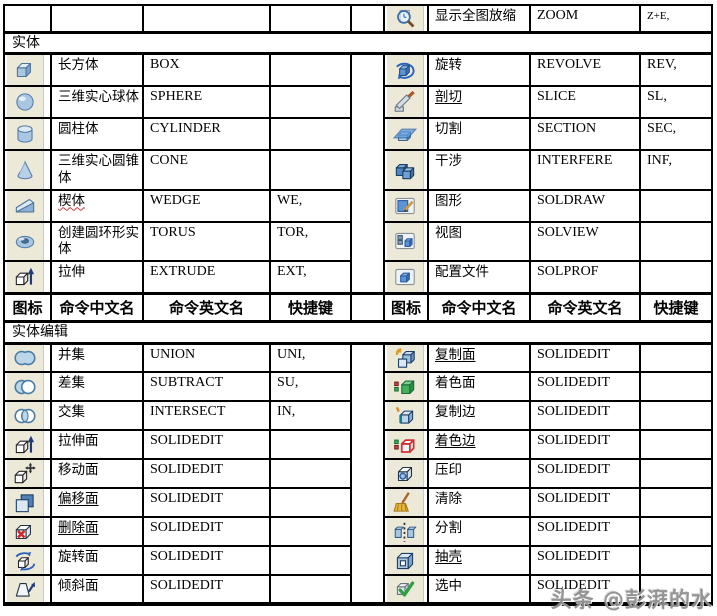 The width and height of the screenshot is (717, 616). Describe the element at coordinates (165, 65) in the screenshot. I see `en-label: BOX` at that location.